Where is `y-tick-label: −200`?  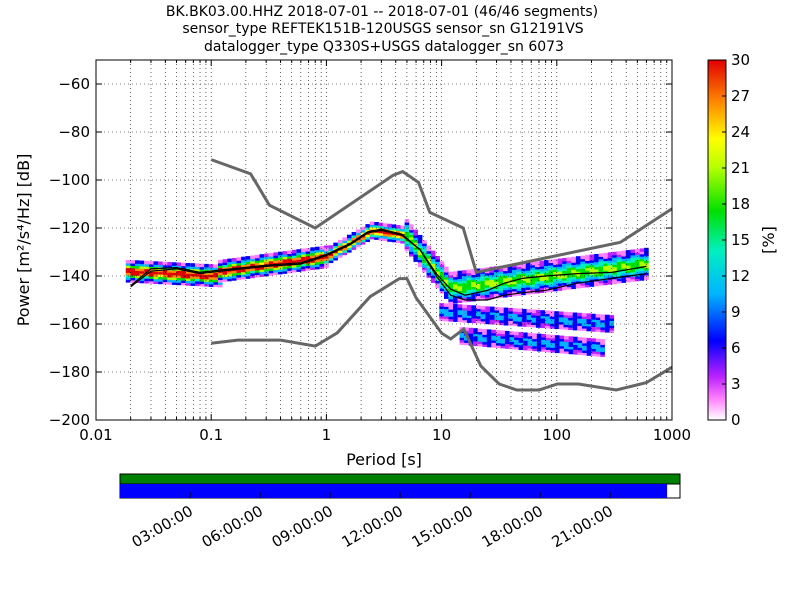 y-tick-label: −200 is located at coordinates (69, 420).